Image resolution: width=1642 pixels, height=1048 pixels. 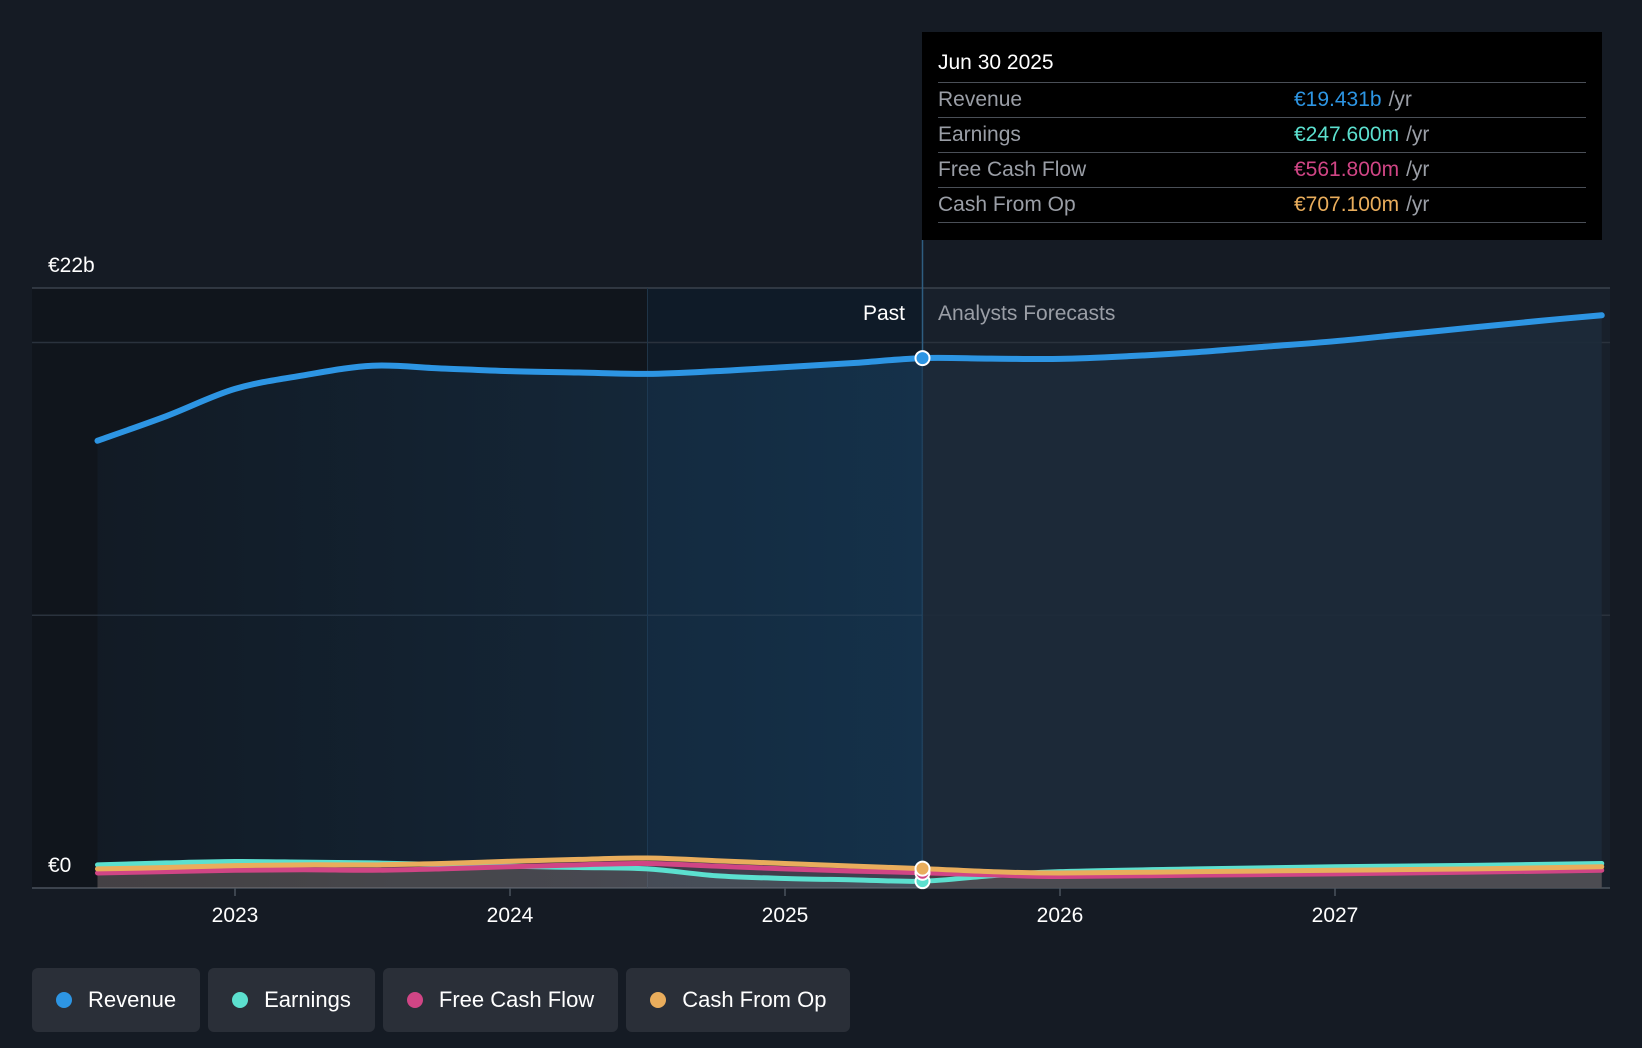 I want to click on y-axis-min-label: €0, so click(x=59, y=865).